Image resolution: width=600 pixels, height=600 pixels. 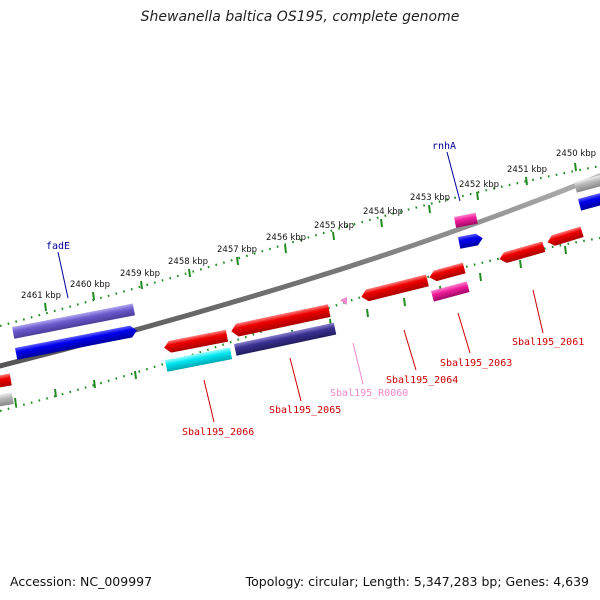 I want to click on label-fadE: fadE, so click(x=58, y=246).